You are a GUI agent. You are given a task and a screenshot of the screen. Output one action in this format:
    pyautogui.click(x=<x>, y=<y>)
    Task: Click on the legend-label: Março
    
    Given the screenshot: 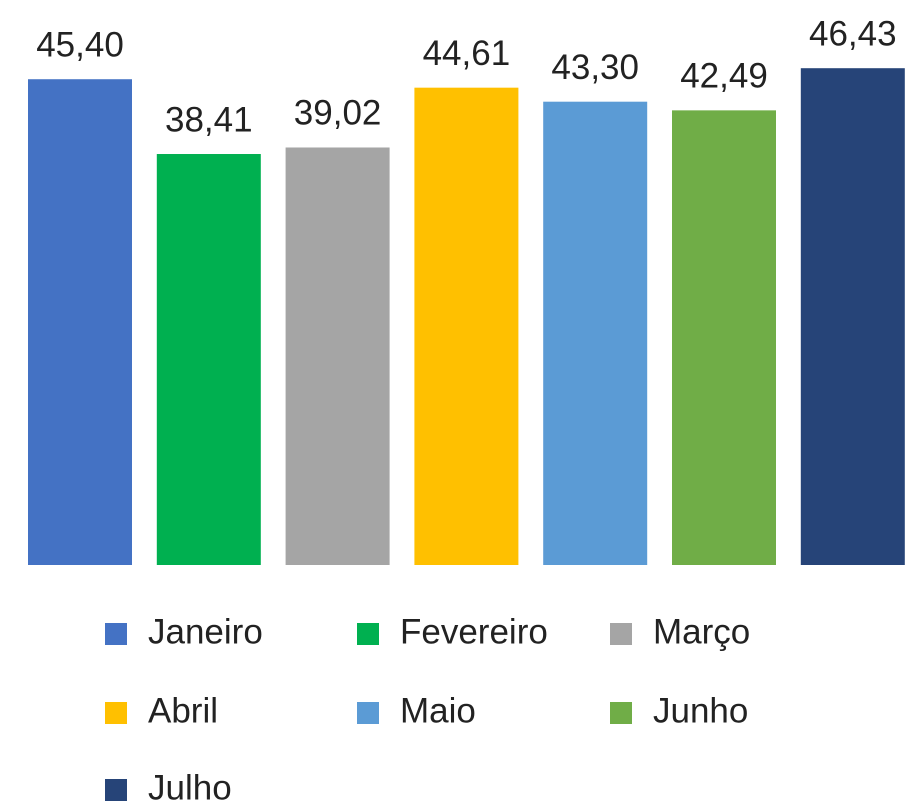 What is the action you would take?
    pyautogui.click(x=701, y=631)
    